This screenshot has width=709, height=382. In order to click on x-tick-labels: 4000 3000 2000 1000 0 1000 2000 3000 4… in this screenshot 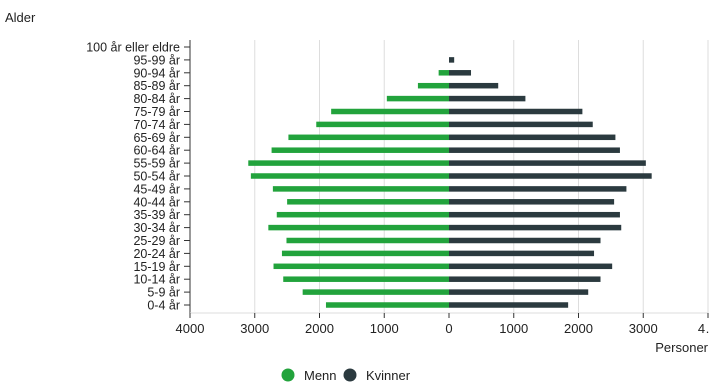, I will do `click(442, 328)`.